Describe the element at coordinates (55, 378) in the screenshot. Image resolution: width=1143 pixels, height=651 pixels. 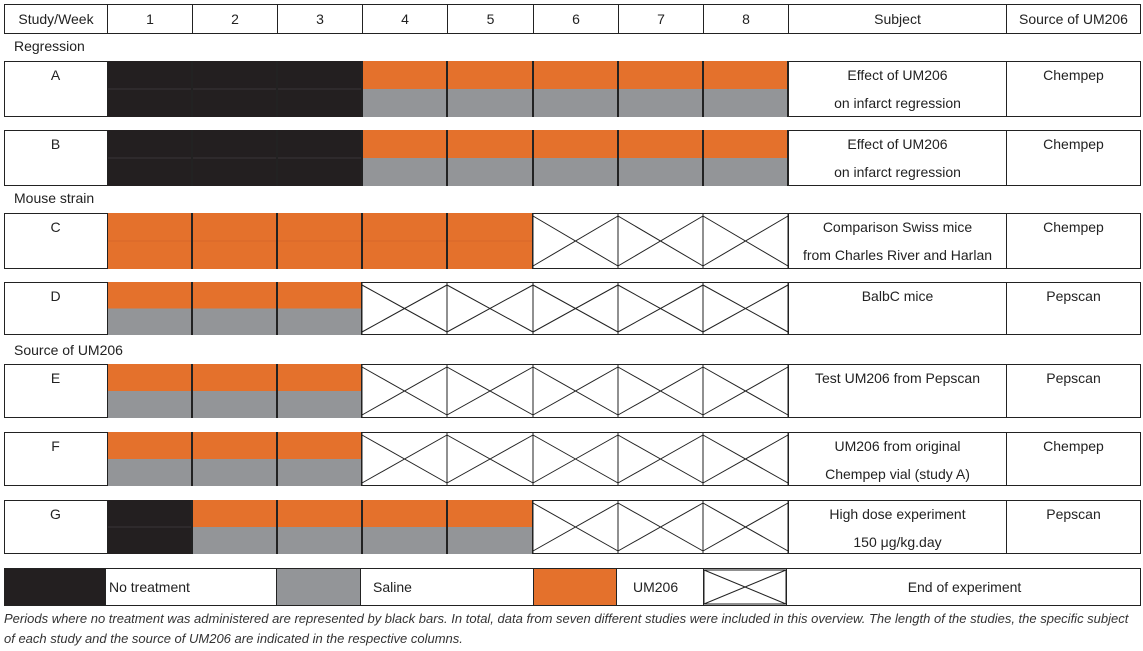
I see `study-id: E` at that location.